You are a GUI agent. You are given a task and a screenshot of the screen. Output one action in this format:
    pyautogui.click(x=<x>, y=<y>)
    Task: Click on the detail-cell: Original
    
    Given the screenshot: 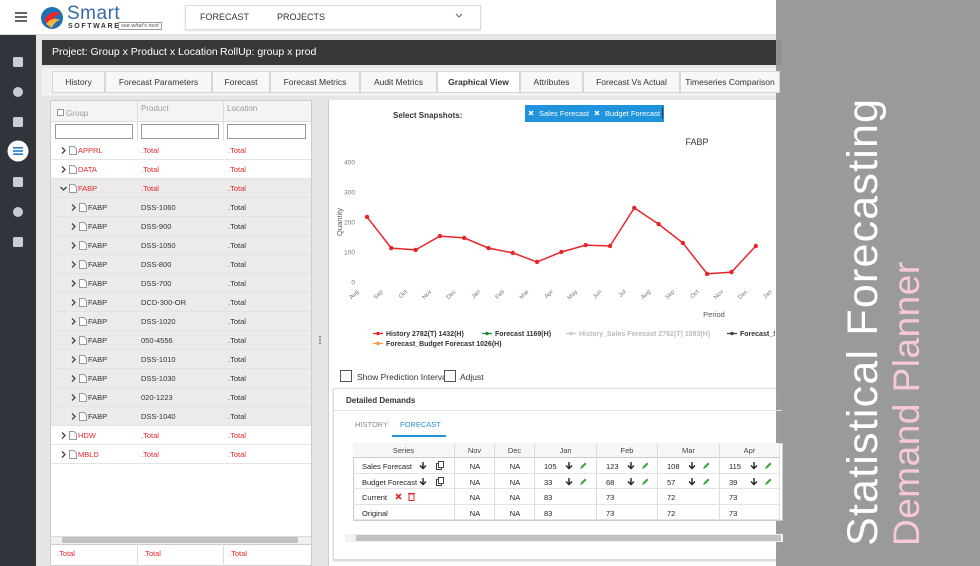 What is the action you would take?
    pyautogui.click(x=375, y=513)
    